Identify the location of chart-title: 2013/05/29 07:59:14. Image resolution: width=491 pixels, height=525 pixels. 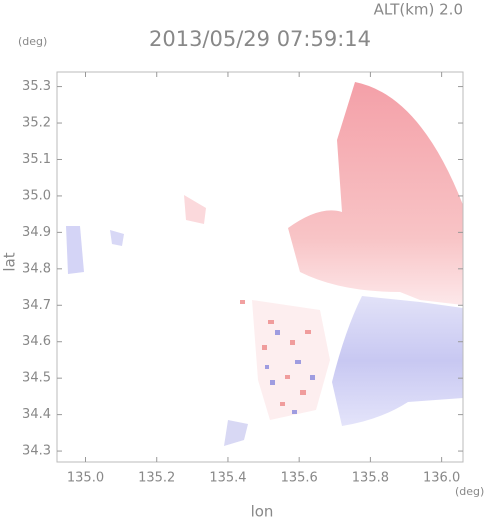
(260, 39).